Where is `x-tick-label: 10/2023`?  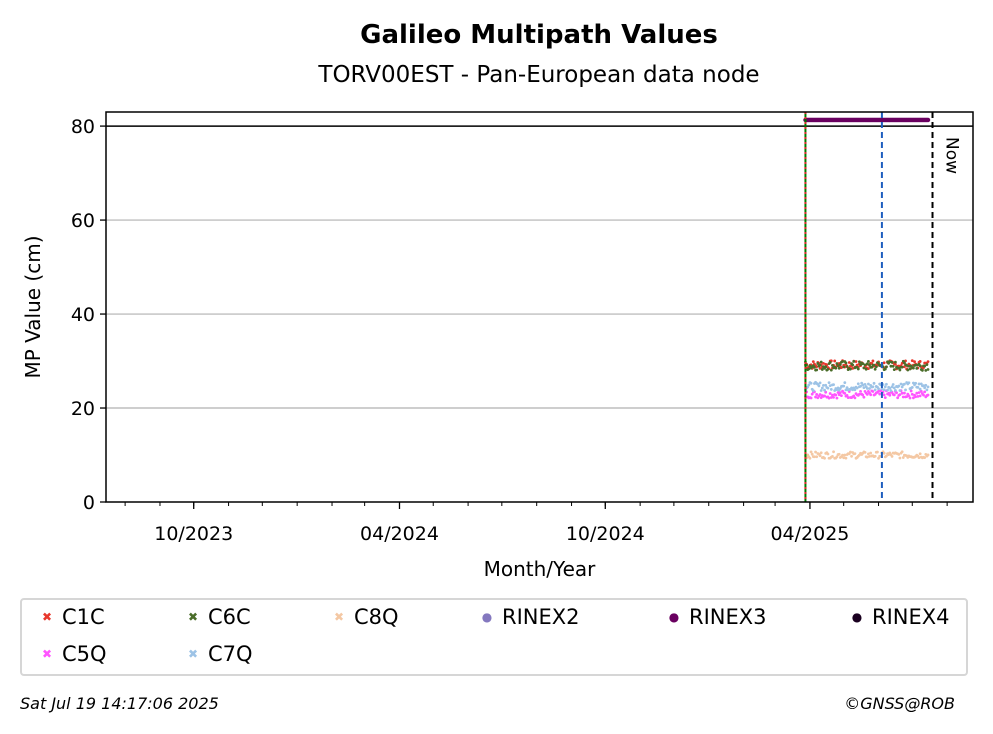 x-tick-label: 10/2023 is located at coordinates (193, 534).